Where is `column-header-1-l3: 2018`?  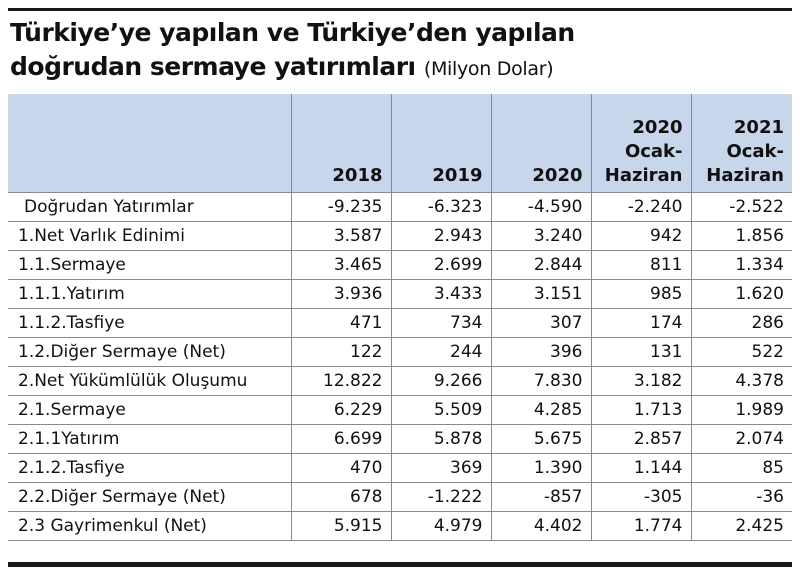
column-header-1-l3: 2018 is located at coordinates (357, 175).